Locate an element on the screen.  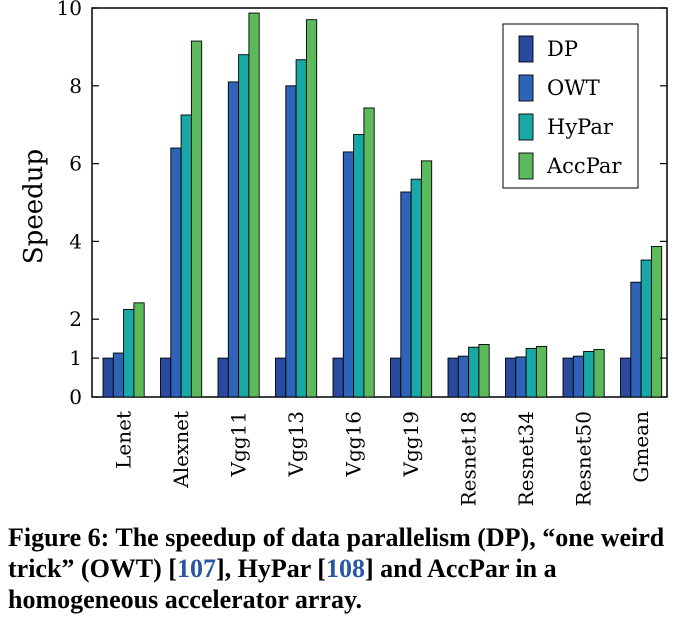
caption-middle: ], HyPar [ is located at coordinates (270, 568).